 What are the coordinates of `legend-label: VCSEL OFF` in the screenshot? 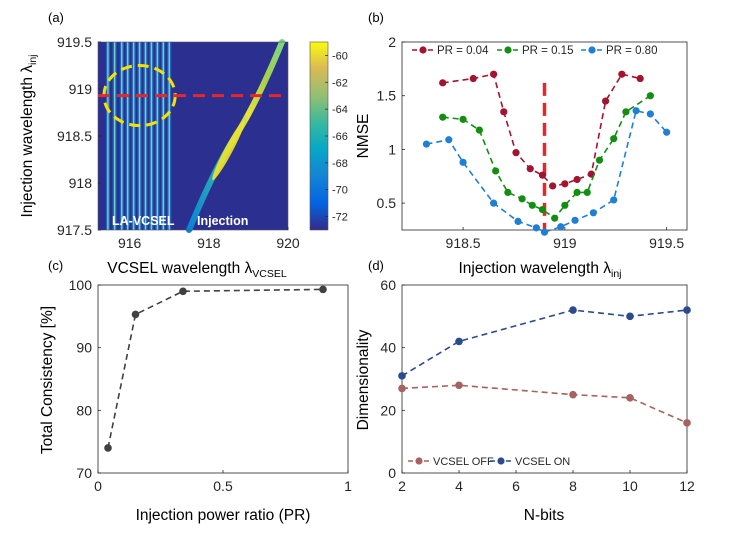 It's located at (463, 462).